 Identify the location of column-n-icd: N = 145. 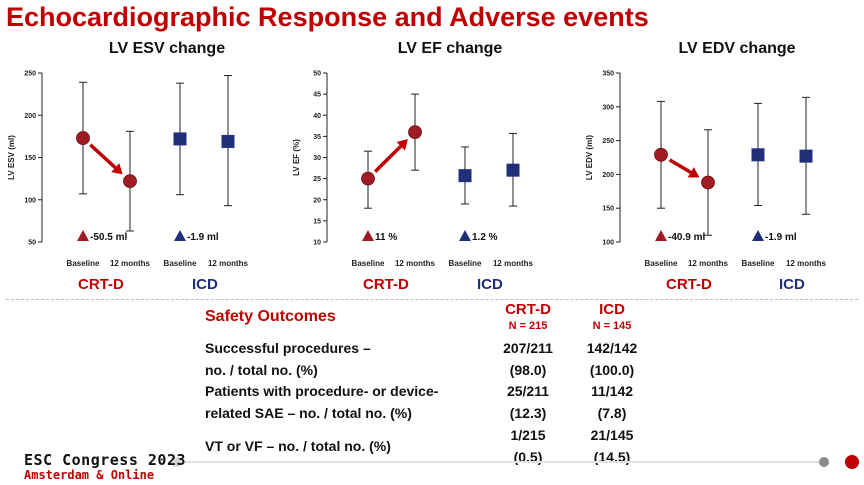
(612, 326).